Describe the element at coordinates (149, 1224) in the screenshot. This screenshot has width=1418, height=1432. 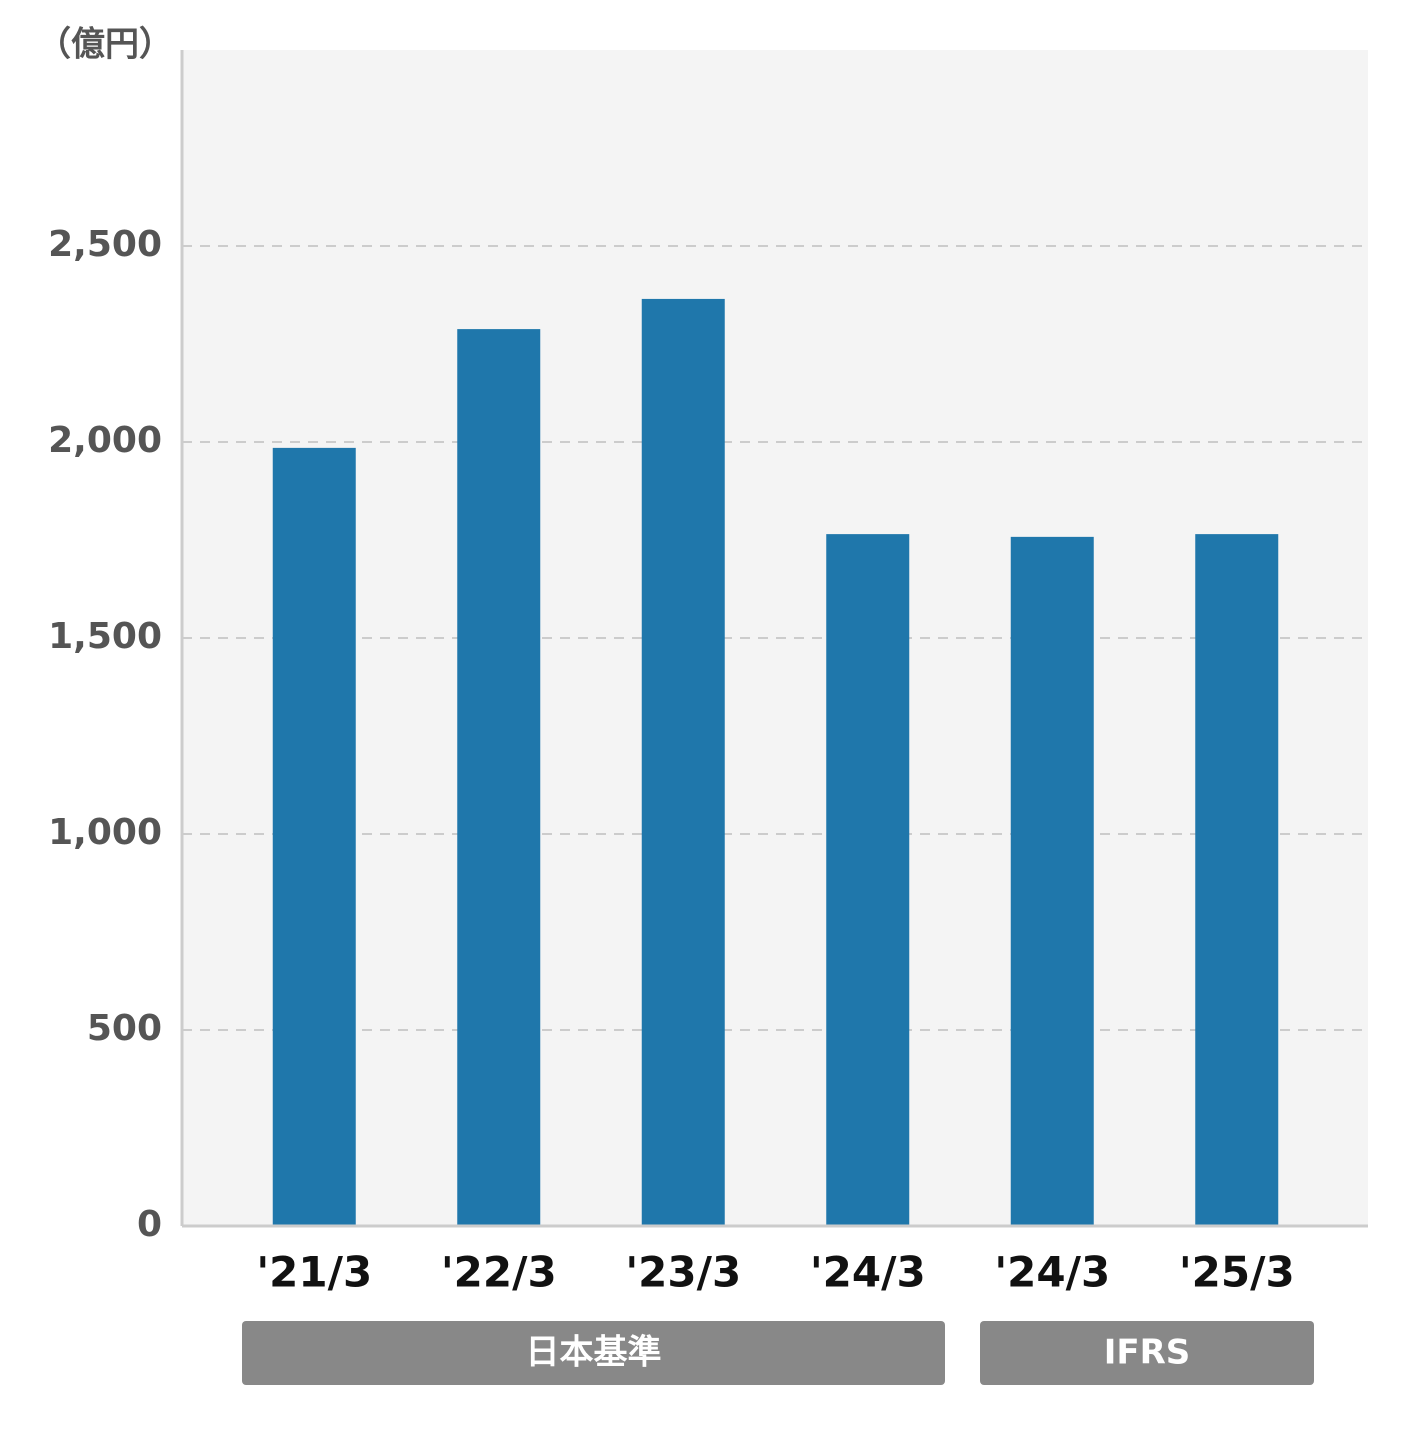
I see `y-tick-label: 0` at that location.